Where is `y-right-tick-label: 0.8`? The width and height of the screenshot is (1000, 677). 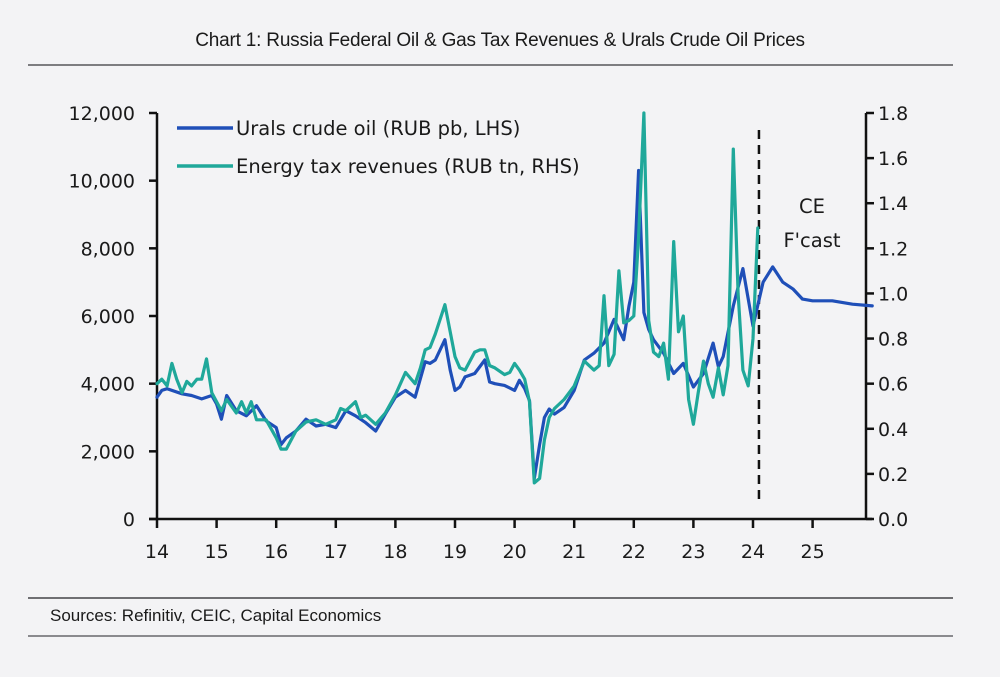
y-right-tick-label: 0.8 is located at coordinates (893, 340).